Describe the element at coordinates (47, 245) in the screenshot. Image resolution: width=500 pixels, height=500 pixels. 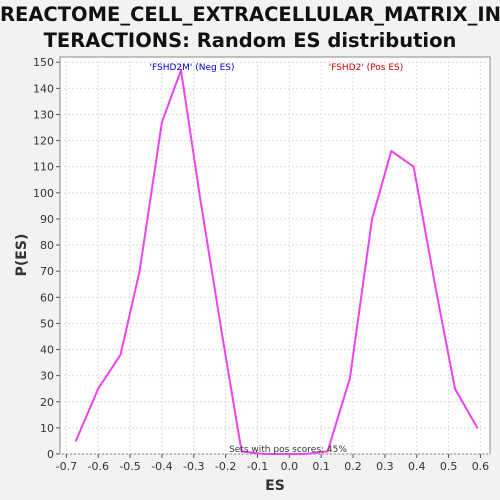
I see `y-tick-label: 80` at that location.